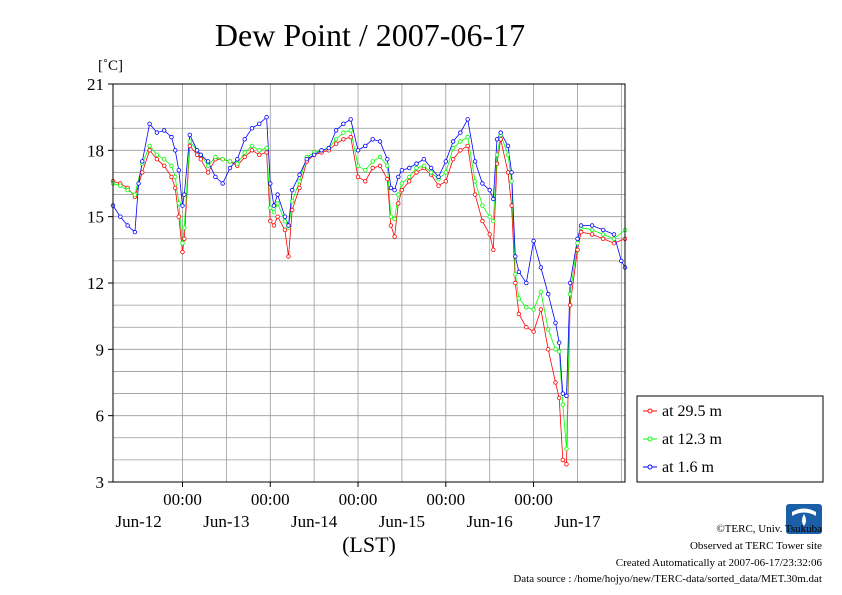 This screenshot has width=842, height=595. Describe the element at coordinates (756, 546) in the screenshot. I see `observed-text: Observed at TERC Tower site` at that location.